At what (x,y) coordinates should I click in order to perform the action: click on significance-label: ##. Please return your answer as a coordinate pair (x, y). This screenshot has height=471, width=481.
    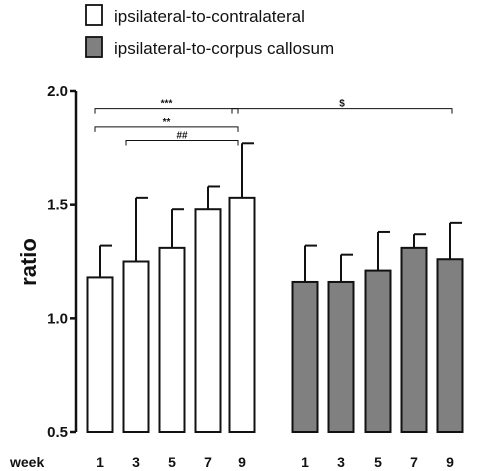
    Looking at the image, I should click on (182, 136).